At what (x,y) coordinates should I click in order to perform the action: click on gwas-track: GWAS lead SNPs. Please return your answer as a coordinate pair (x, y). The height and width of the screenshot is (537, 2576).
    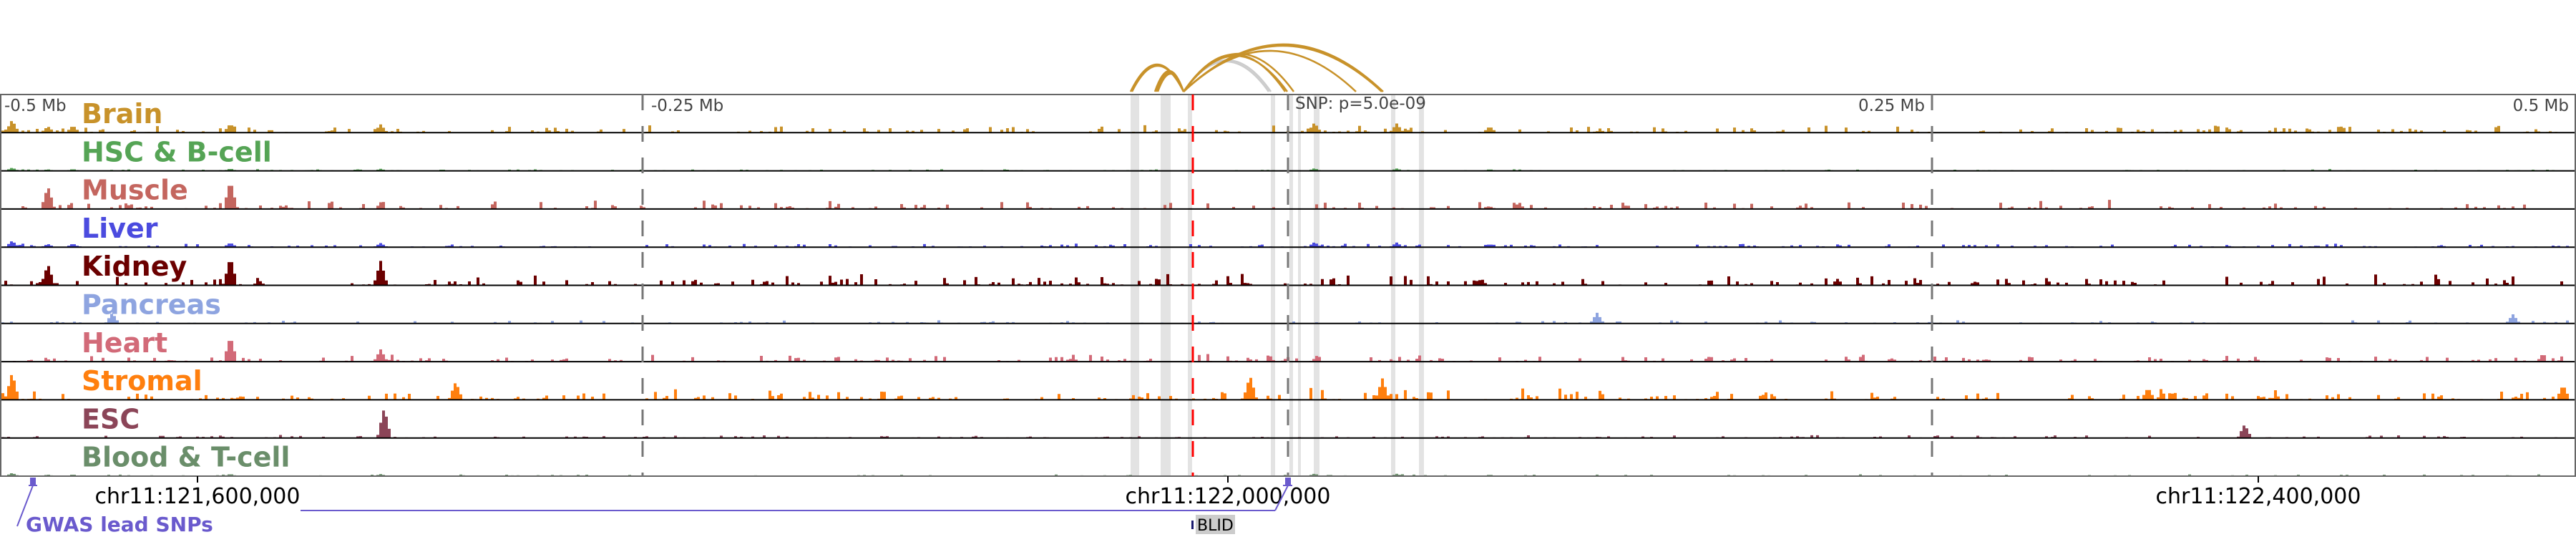
    Looking at the image, I should click on (654, 507).